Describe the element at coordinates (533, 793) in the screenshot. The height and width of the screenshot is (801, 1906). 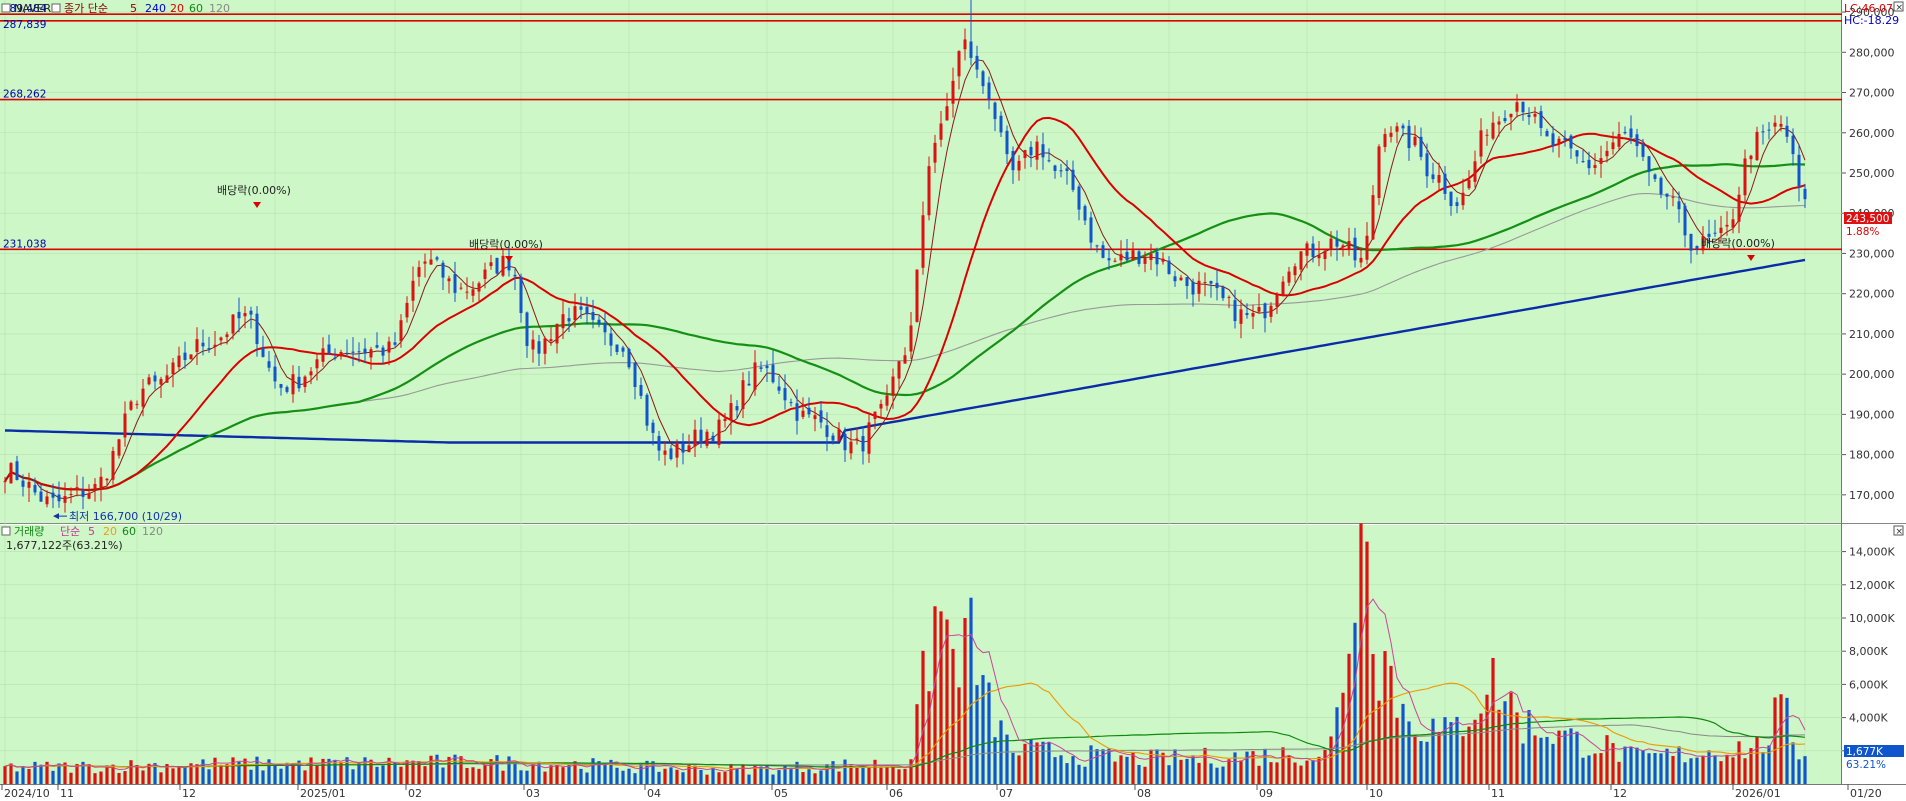
I see `date-tick-label: 03` at that location.